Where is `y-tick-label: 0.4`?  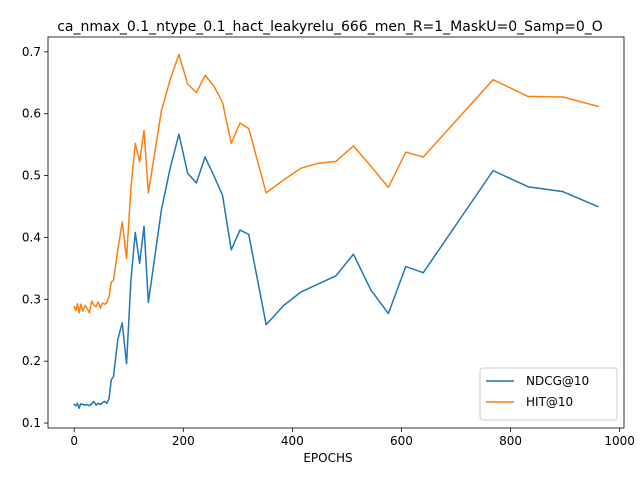
y-tick-label: 0.4 is located at coordinates (31, 237).